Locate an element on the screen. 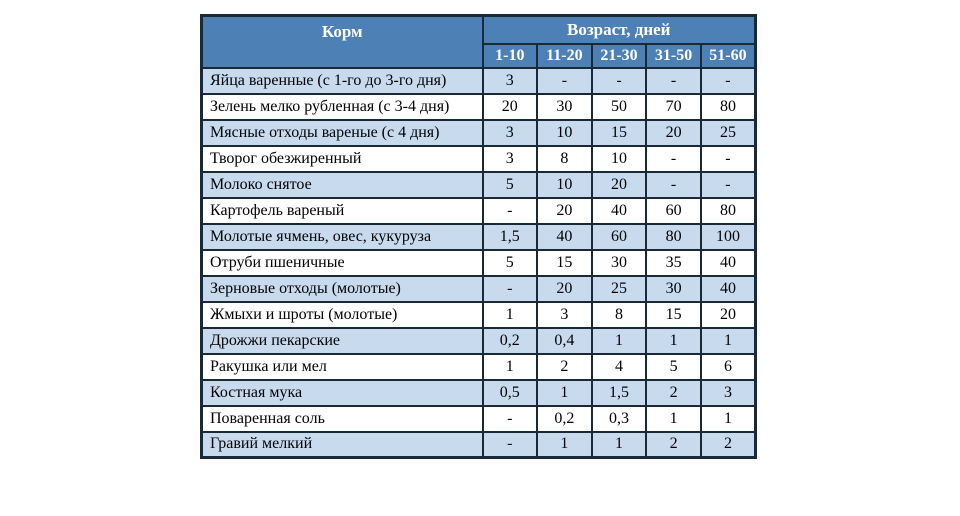  feed-name-cell: Мясные отходы вареные (с 4 дня) is located at coordinates (342, 132).